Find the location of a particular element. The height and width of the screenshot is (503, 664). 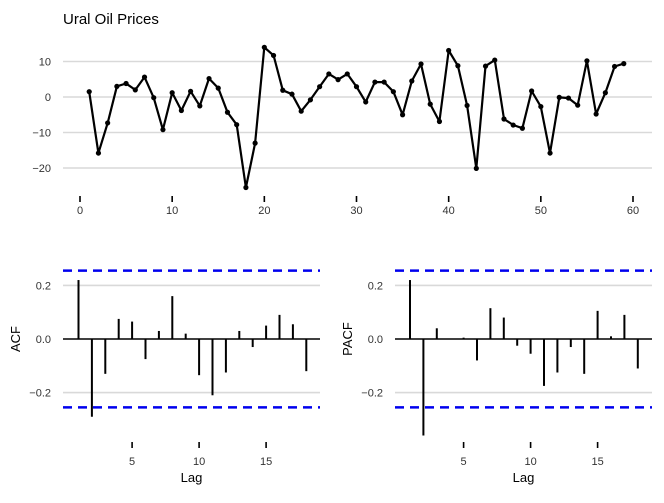

x-tick-label: 60 is located at coordinates (633, 211).